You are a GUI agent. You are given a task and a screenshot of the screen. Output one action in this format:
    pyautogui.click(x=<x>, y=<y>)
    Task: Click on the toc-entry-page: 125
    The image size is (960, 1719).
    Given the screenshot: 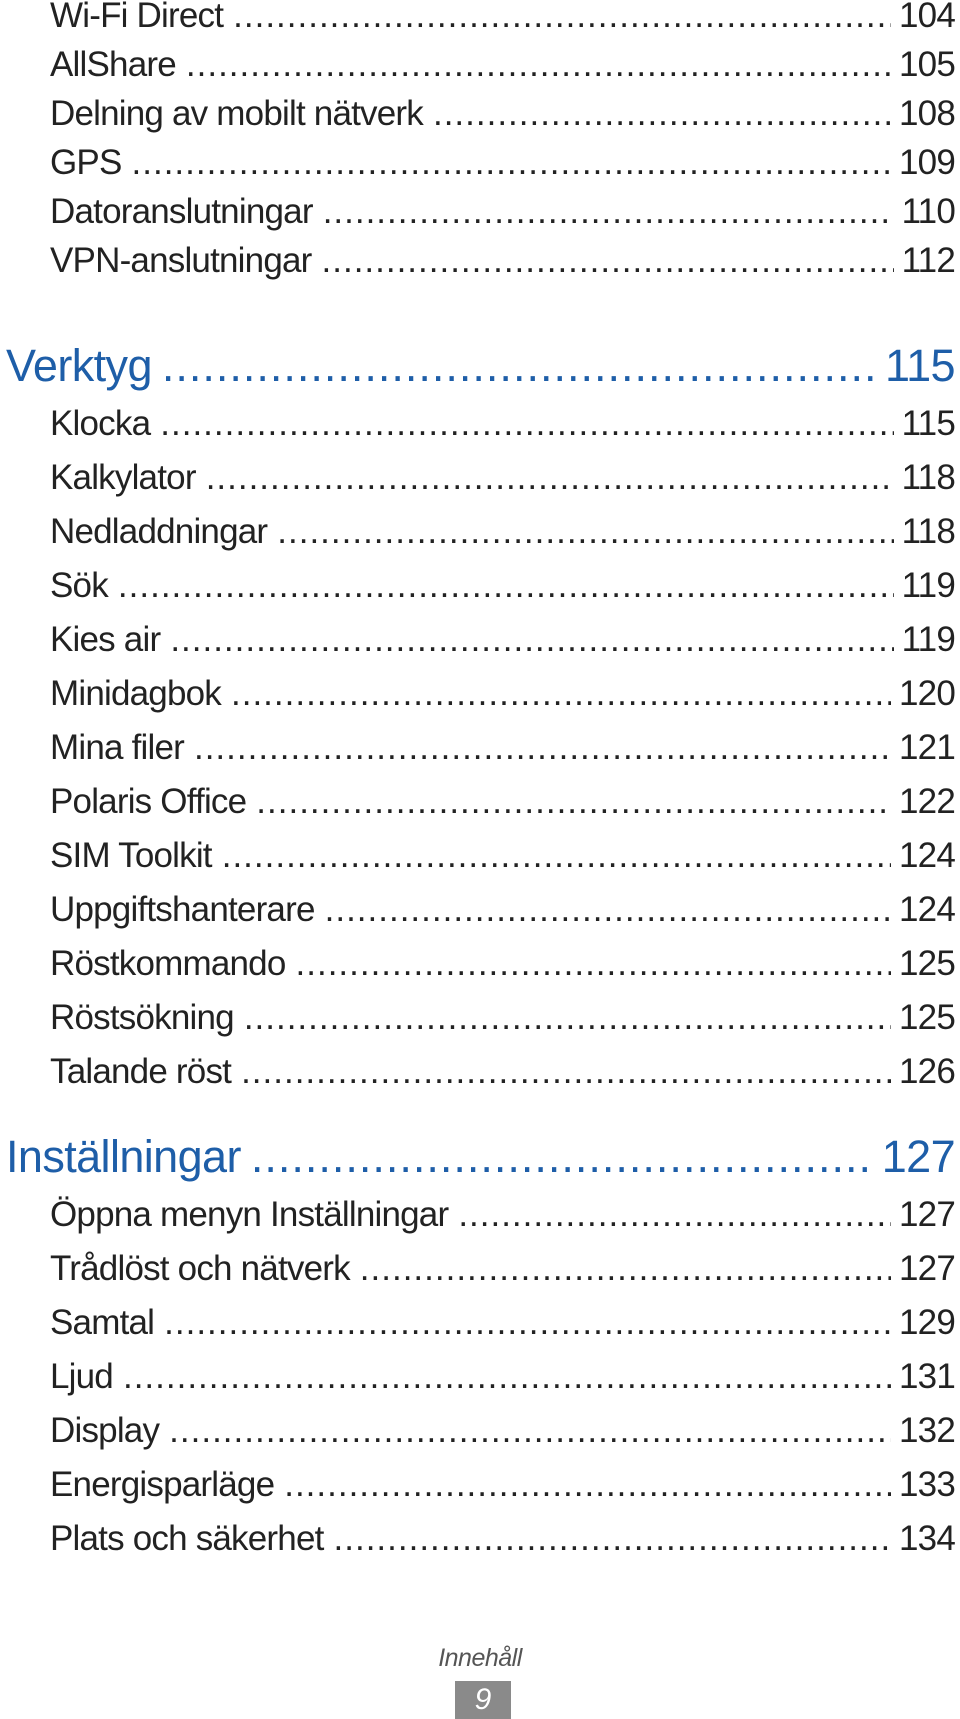 What is the action you would take?
    pyautogui.click(x=927, y=1017)
    